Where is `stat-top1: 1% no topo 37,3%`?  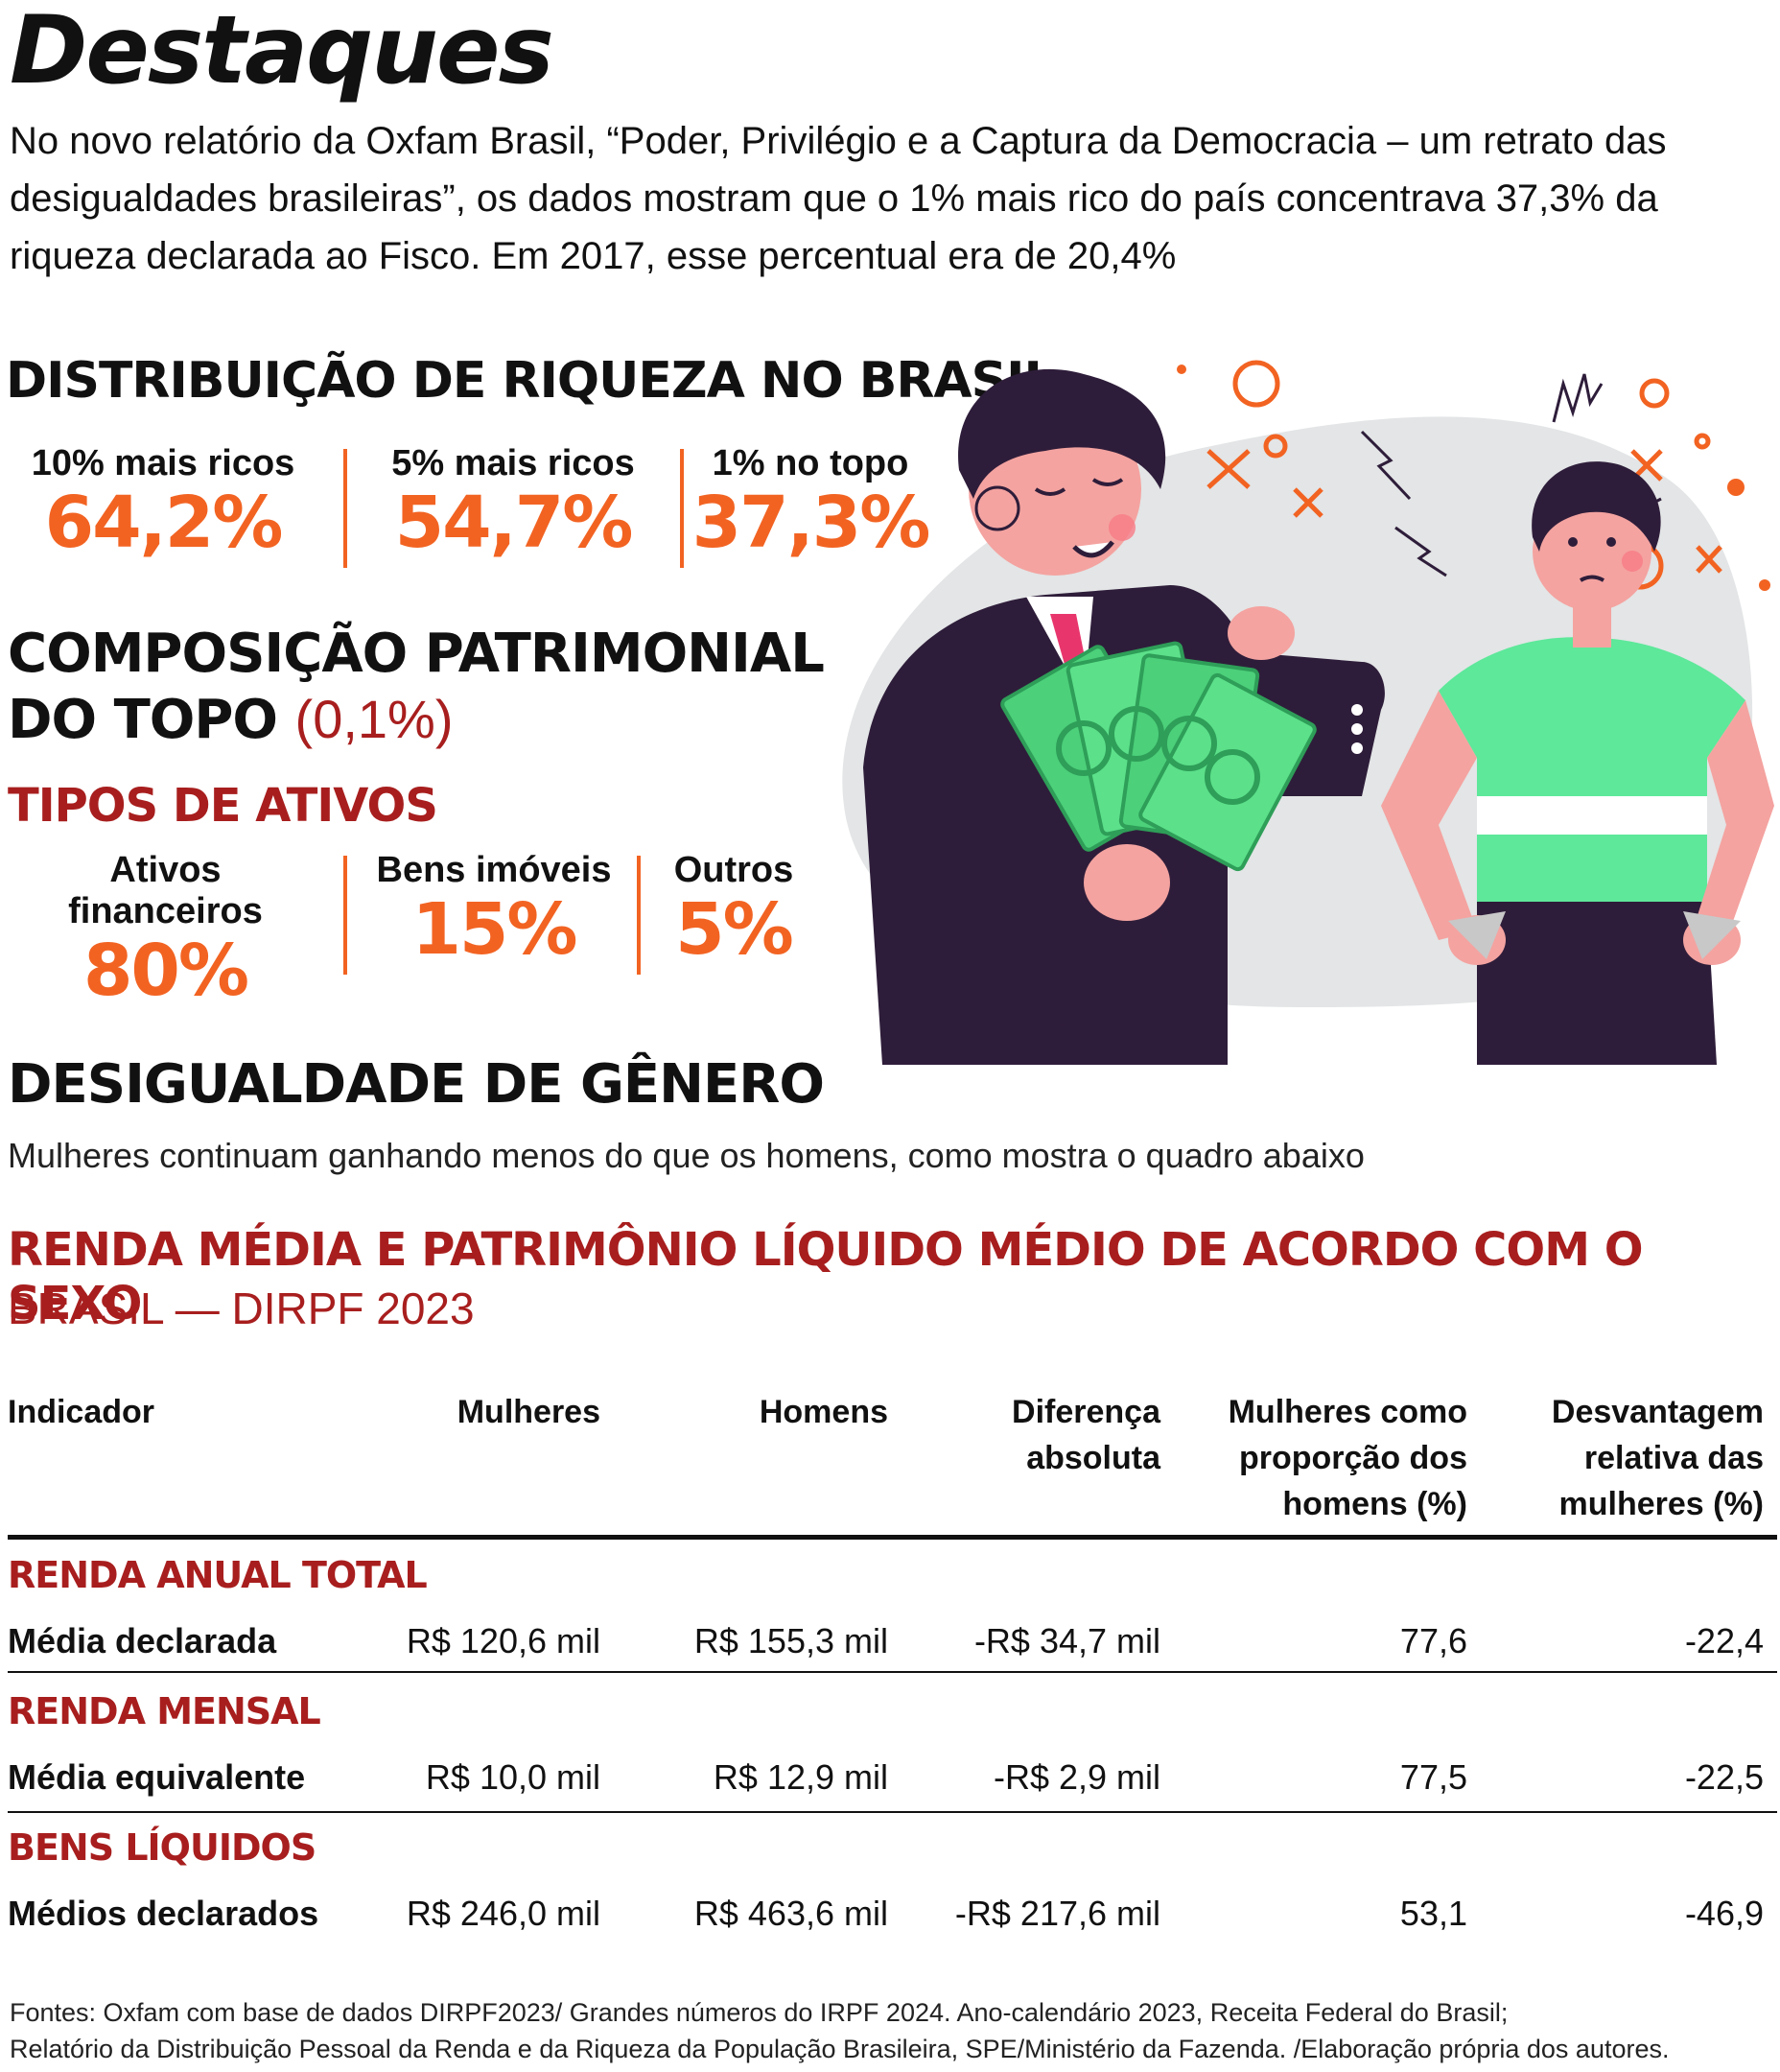
stat-top1: 1% no topo 37,3% is located at coordinates (811, 503).